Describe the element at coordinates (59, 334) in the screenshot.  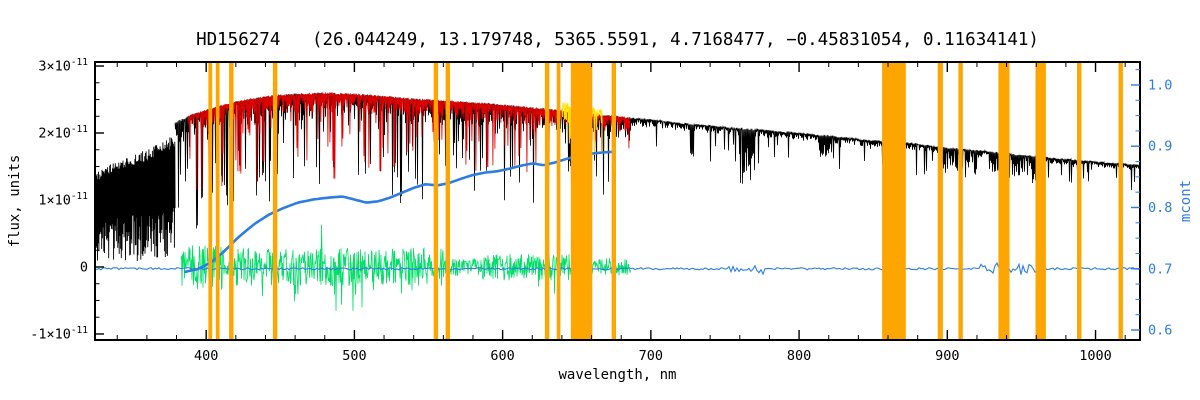
I see `svg-text: -1×10⁻¹¹` at that location.